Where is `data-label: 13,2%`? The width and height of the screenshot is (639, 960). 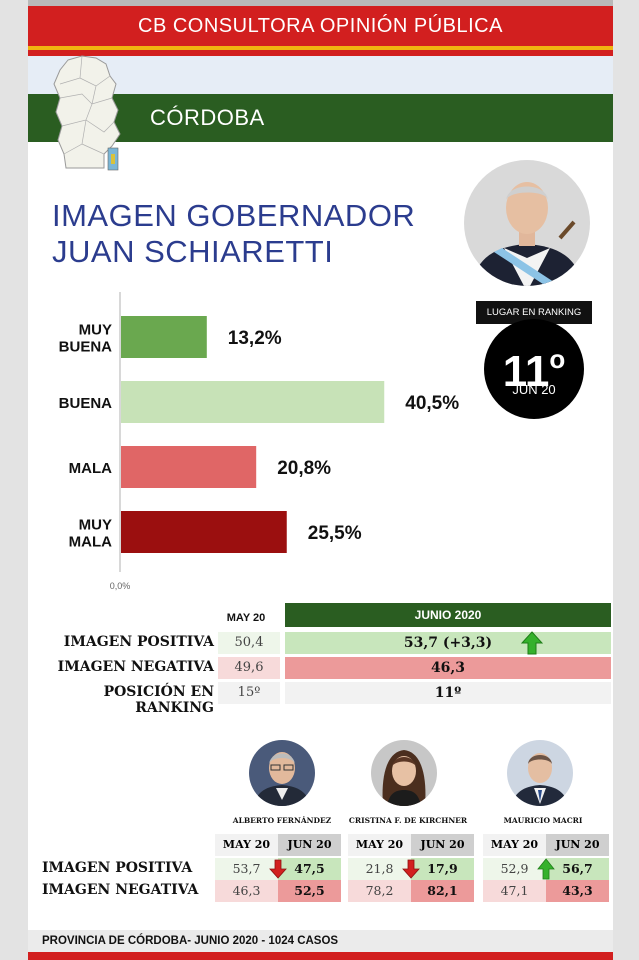 data-label: 13,2% is located at coordinates (255, 338).